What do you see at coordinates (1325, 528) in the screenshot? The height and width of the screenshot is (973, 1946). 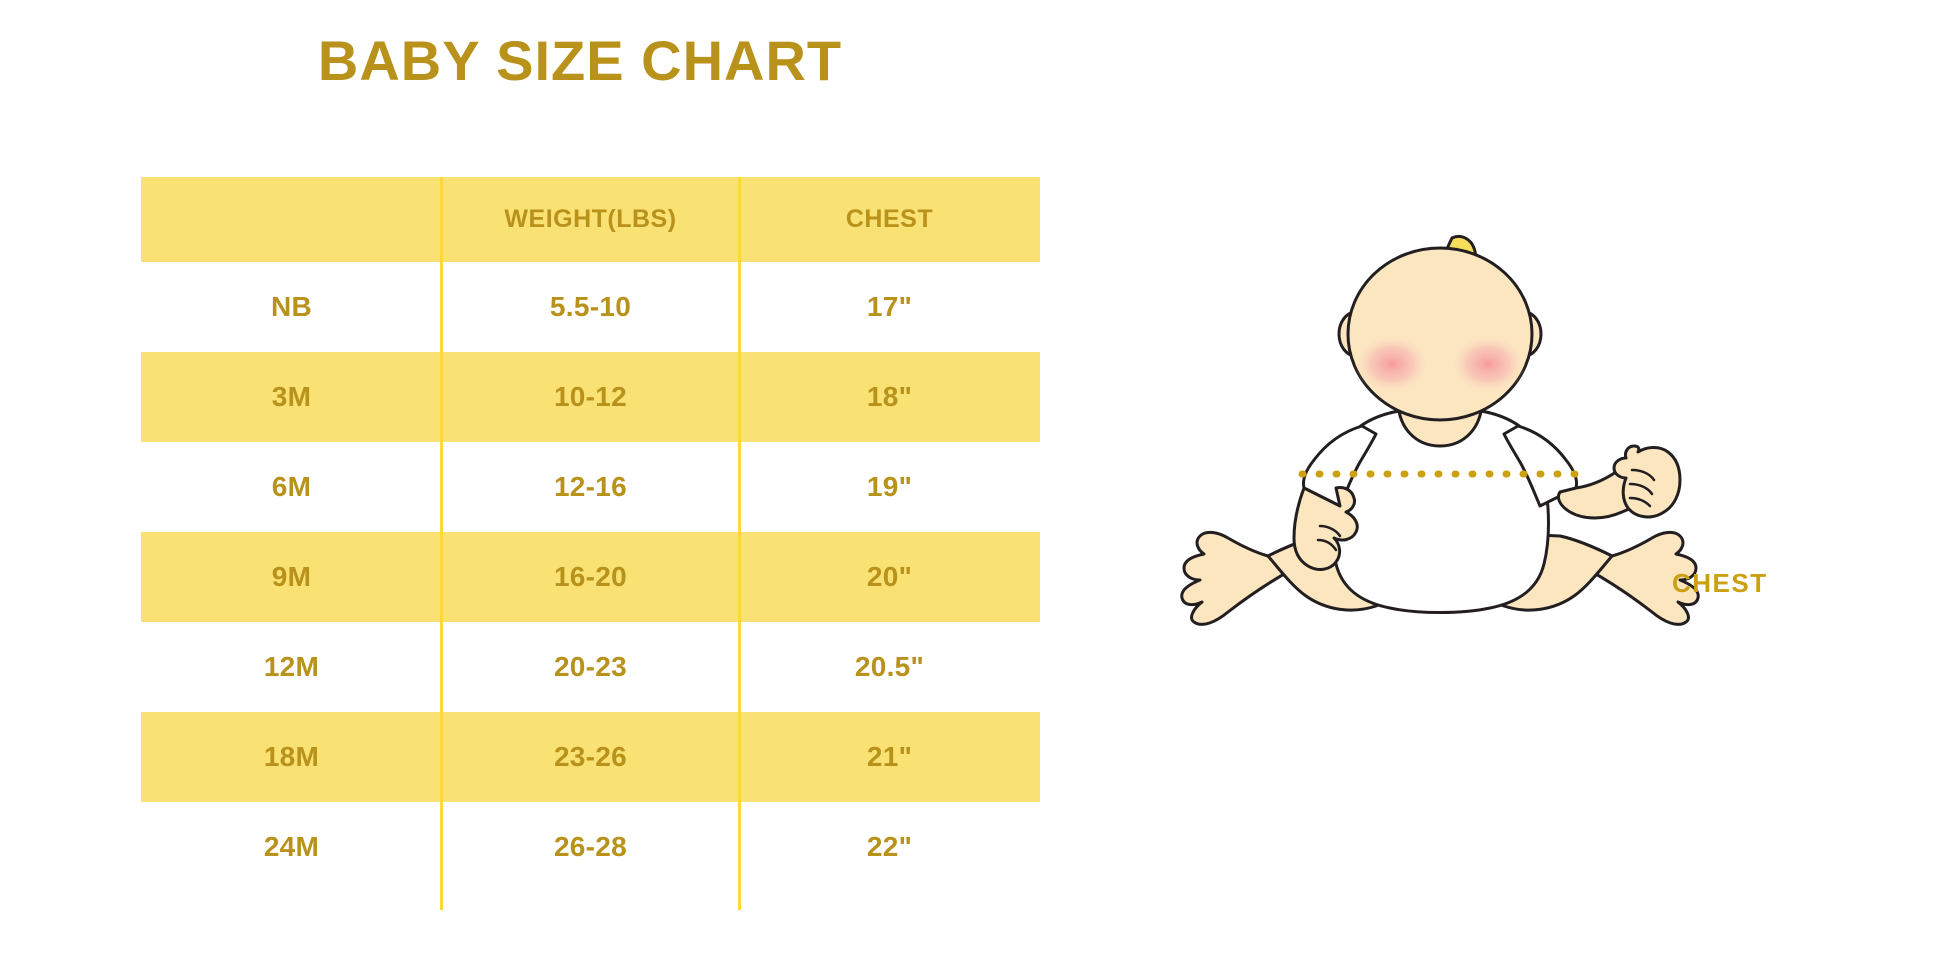 I see `baby-left-arm` at bounding box center [1325, 528].